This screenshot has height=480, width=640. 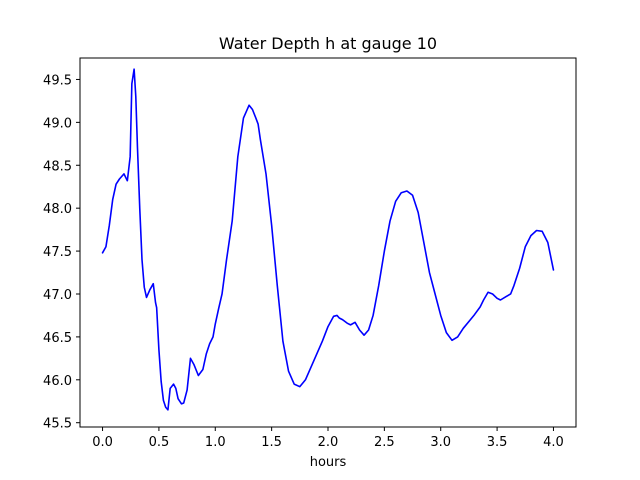 I want to click on x-tick-label: 4.0, so click(x=553, y=442).